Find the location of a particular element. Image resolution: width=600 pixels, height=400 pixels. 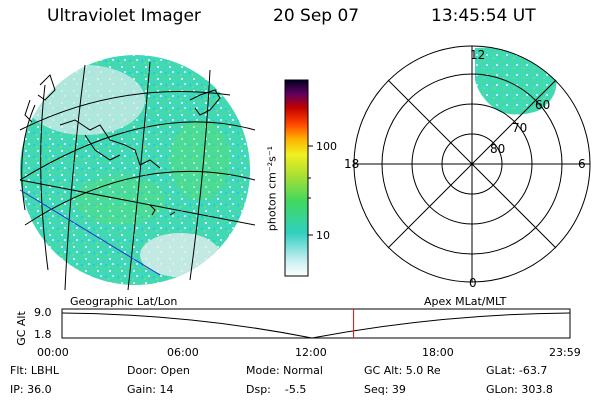

x-tick-0000: 00:00 is located at coordinates (53, 352).